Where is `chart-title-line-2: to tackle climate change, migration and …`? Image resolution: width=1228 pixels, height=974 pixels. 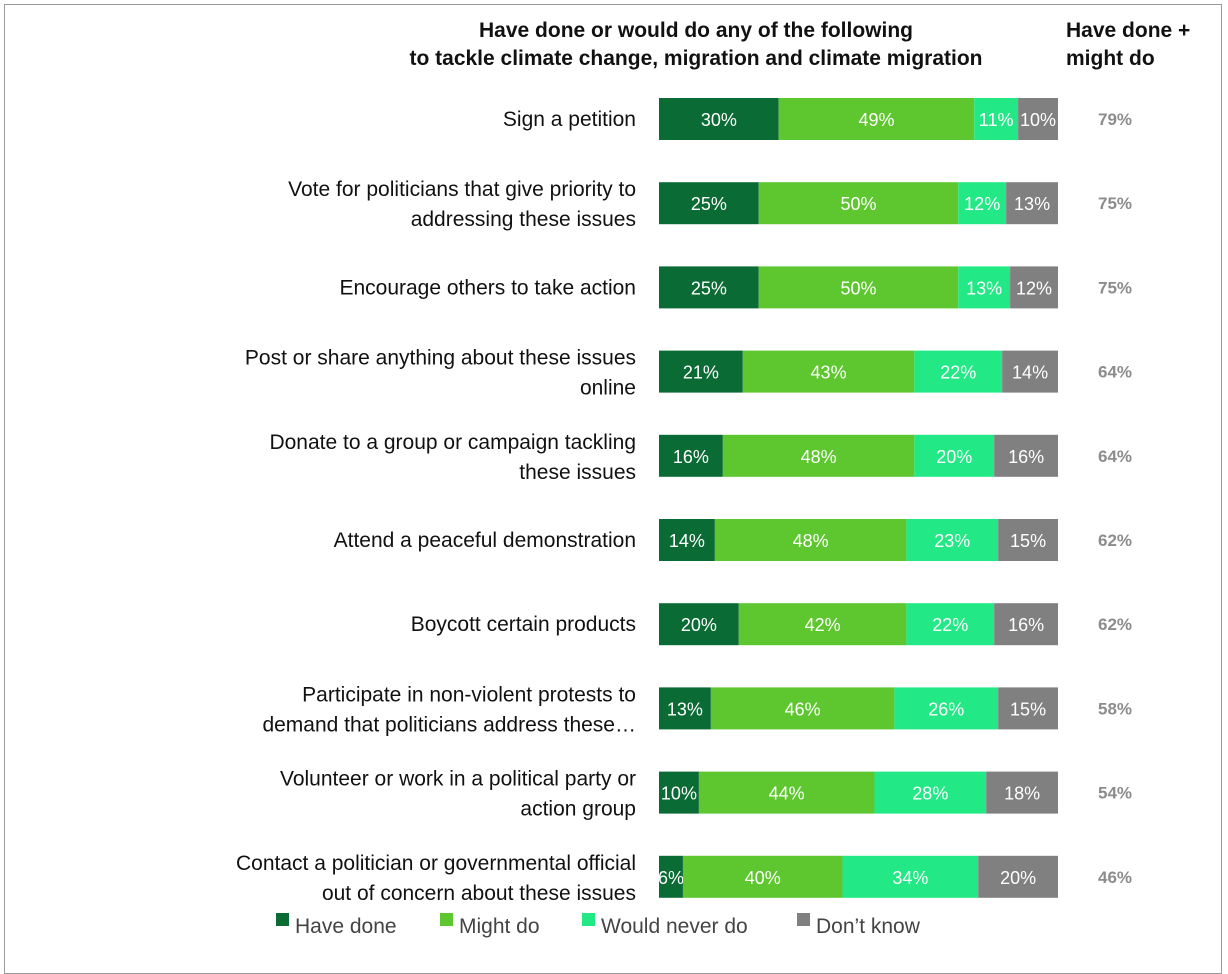 chart-title-line-2: to tackle climate change, migration and … is located at coordinates (696, 58).